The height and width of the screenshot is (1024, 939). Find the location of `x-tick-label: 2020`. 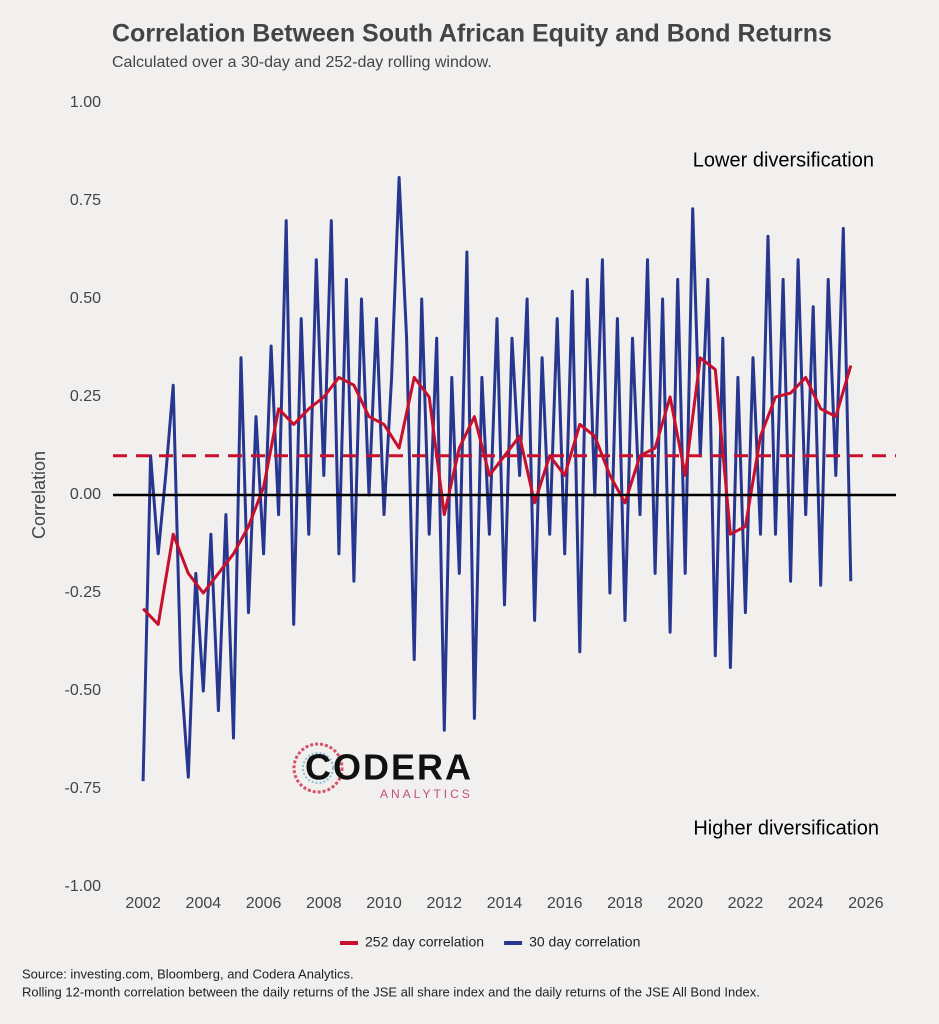

x-tick-label: 2020 is located at coordinates (685, 903).